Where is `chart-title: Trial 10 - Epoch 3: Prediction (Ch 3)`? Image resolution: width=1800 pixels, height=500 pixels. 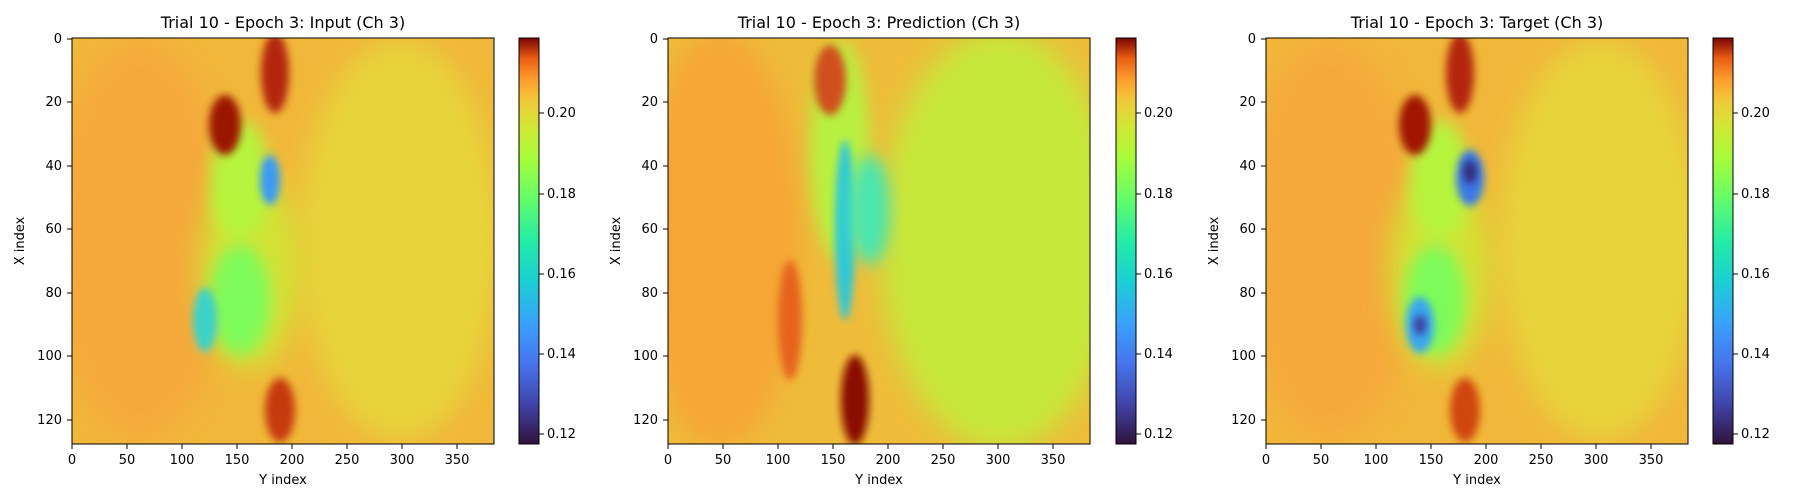 chart-title: Trial 10 - Epoch 3: Prediction (Ch 3) is located at coordinates (878, 22).